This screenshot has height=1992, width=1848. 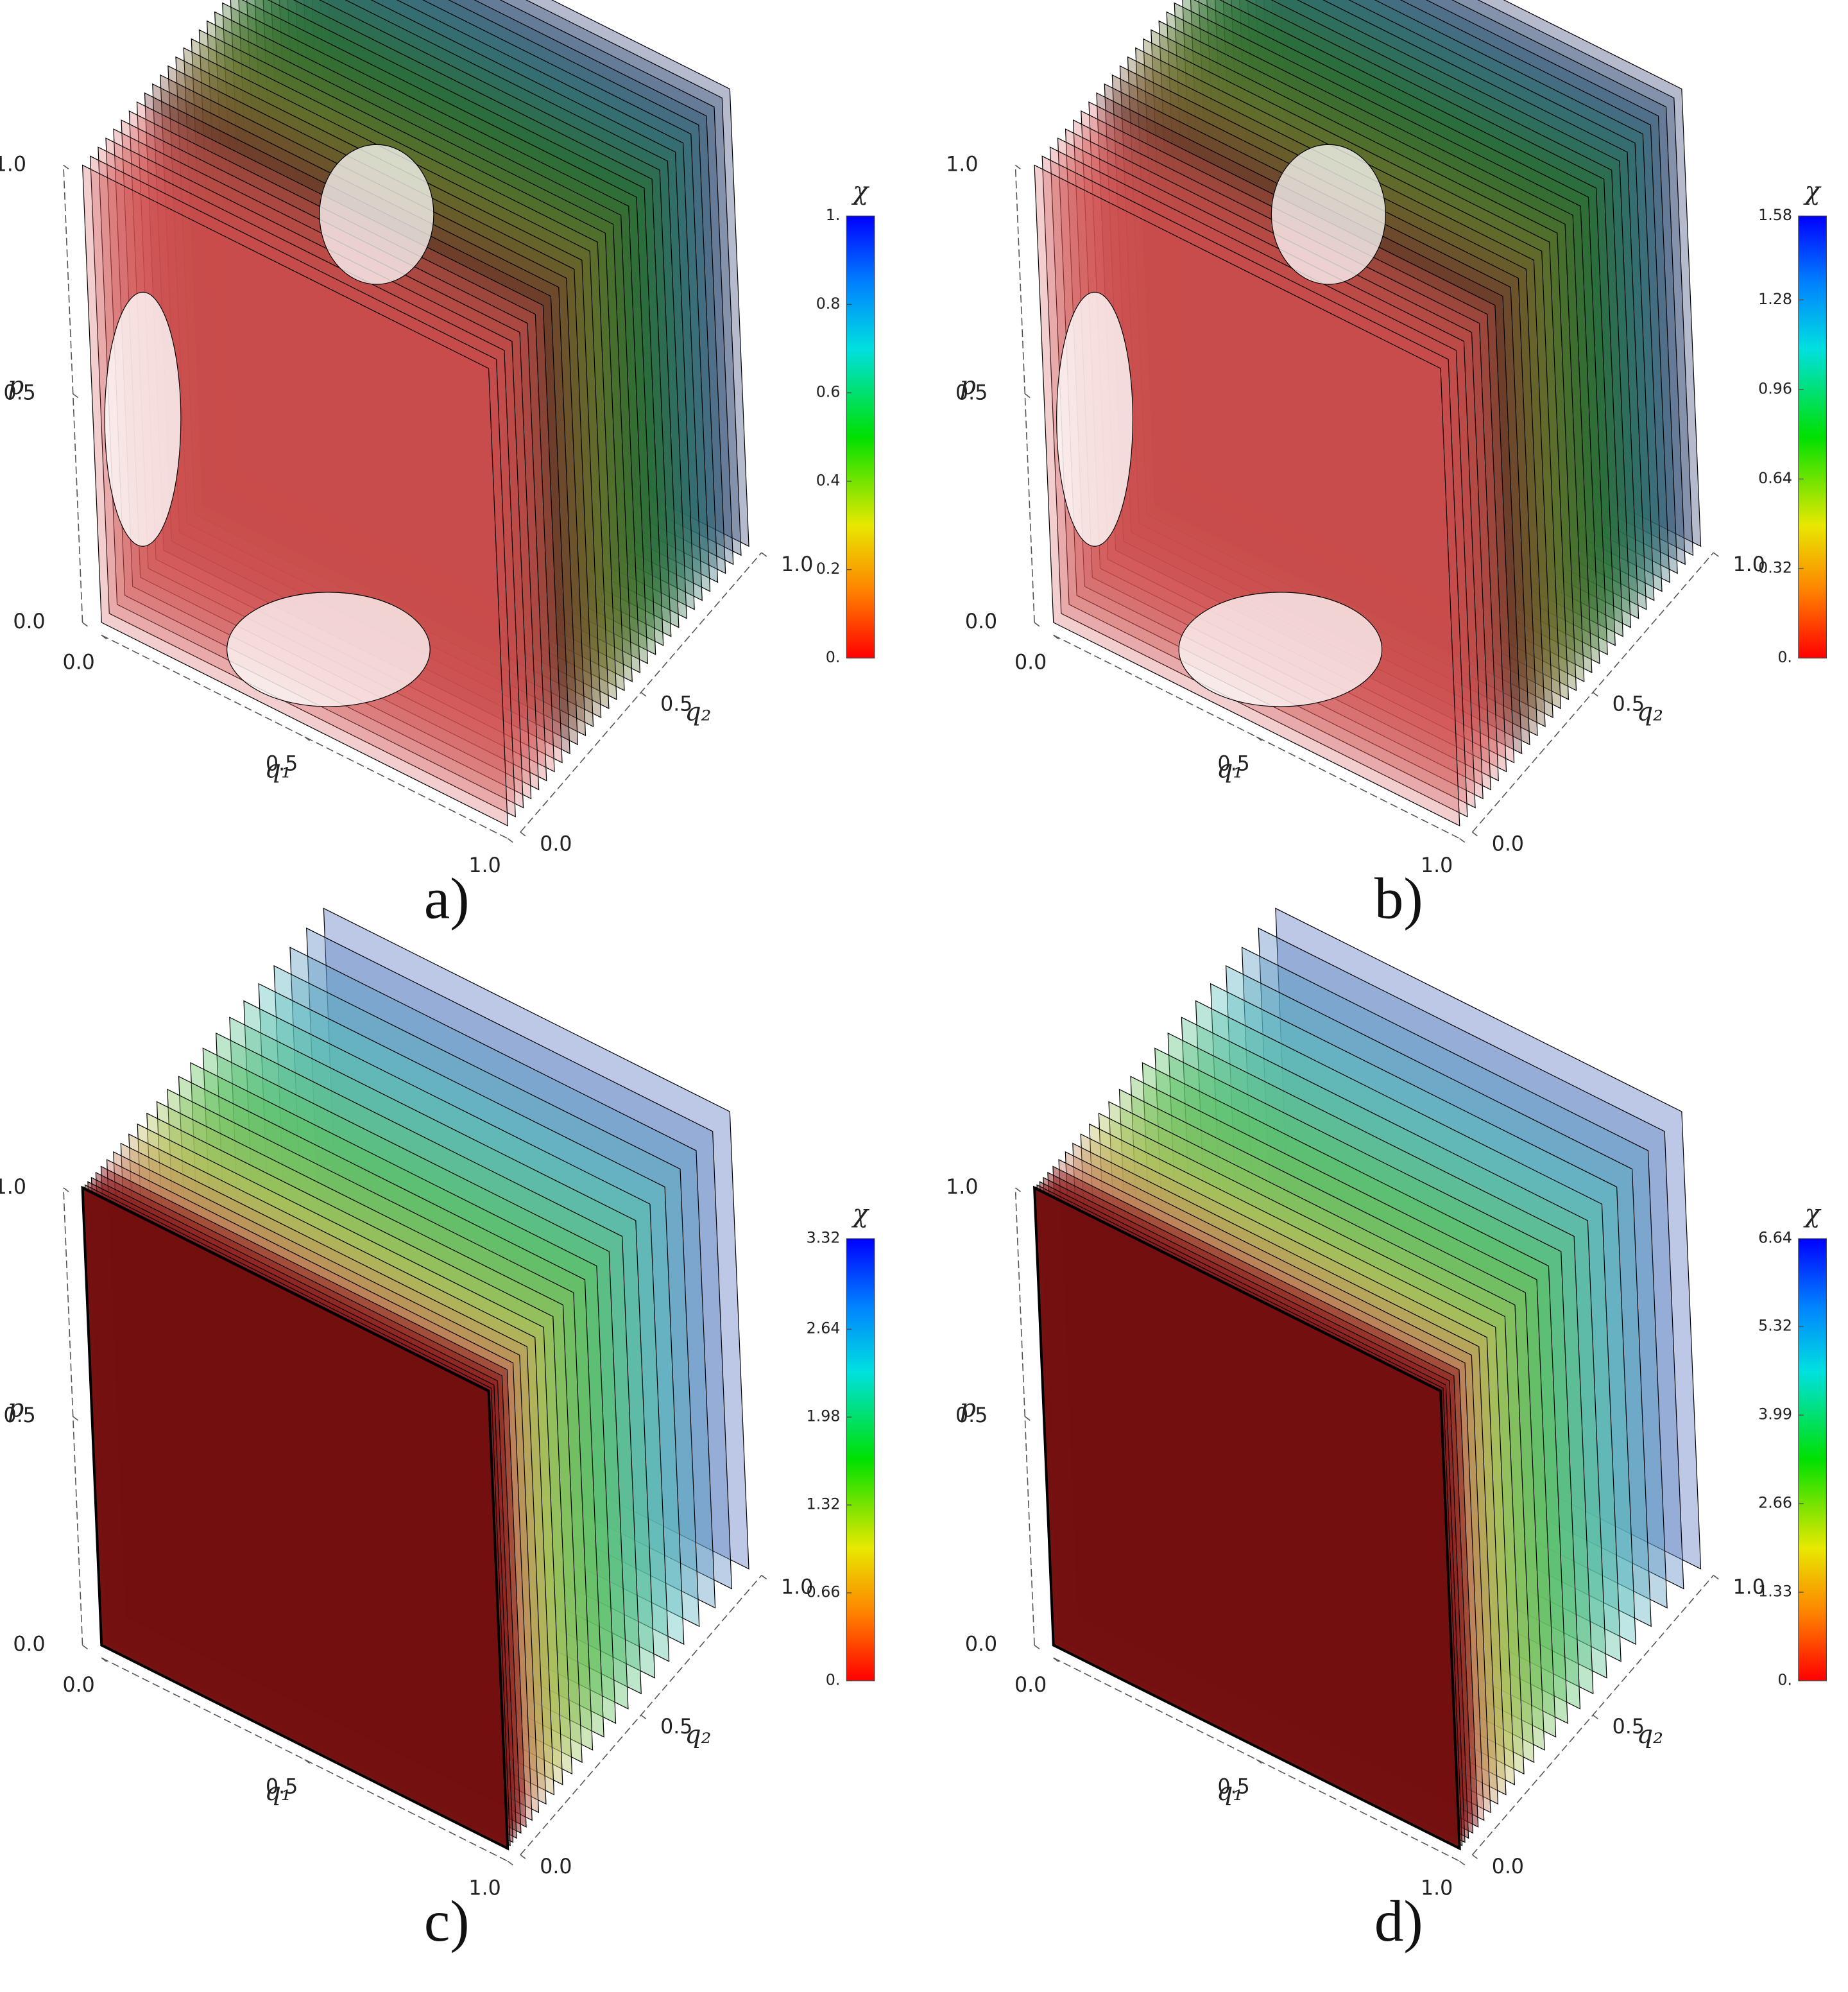 What do you see at coordinates (829, 392) in the screenshot?
I see `colorbar-tick-label: 0.6` at bounding box center [829, 392].